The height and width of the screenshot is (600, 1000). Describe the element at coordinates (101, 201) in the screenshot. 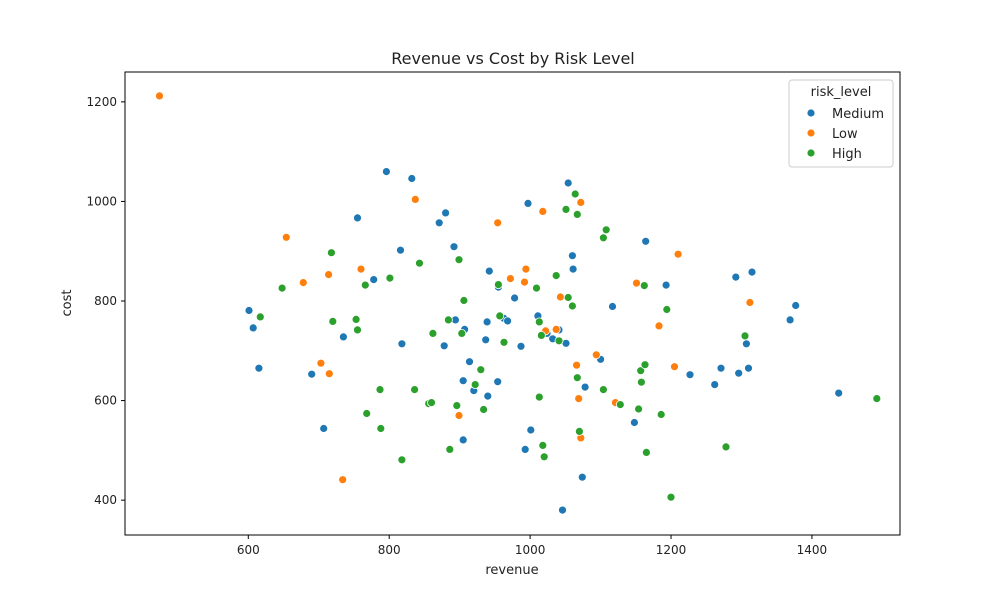

I see `y-tick-label: 1000` at that location.